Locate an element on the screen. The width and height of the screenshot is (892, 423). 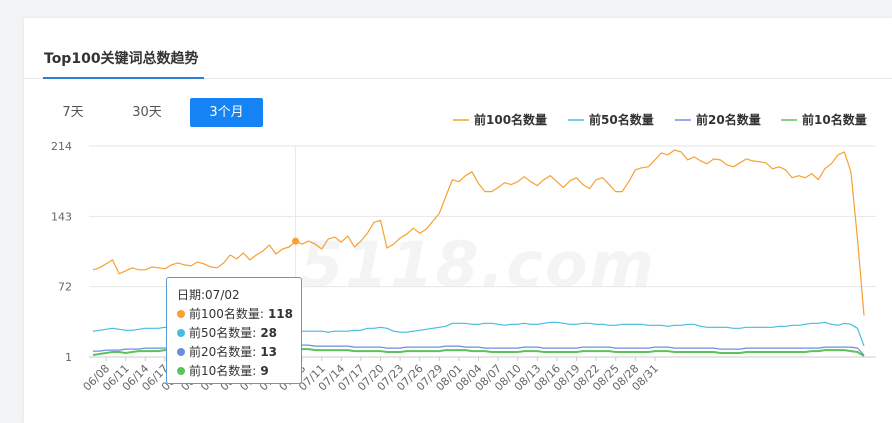
tooltip-value: 9 is located at coordinates (264, 371).